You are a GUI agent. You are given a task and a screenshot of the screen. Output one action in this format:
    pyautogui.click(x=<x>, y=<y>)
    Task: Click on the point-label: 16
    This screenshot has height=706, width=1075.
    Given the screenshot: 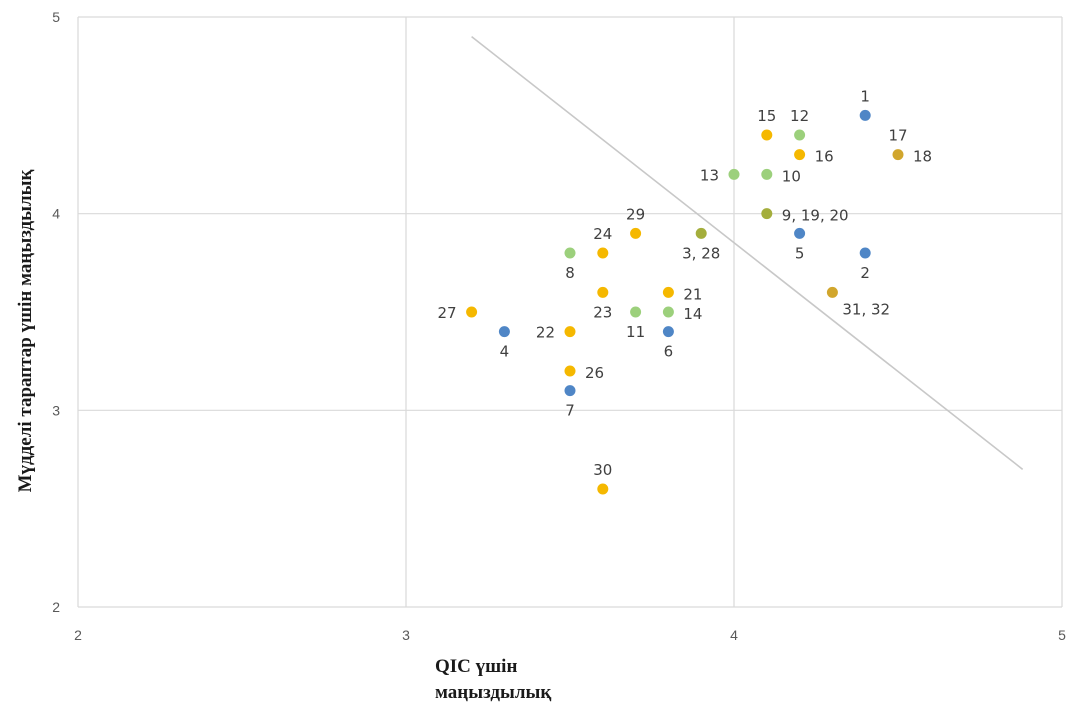 What is the action you would take?
    pyautogui.click(x=824, y=157)
    